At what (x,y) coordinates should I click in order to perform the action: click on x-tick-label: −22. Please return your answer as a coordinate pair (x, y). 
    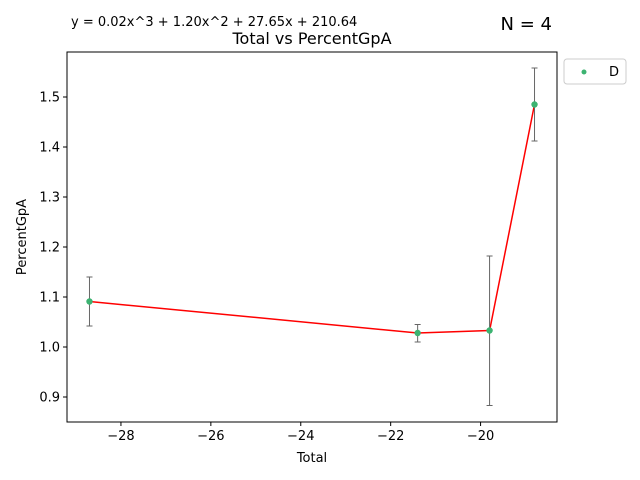
    Looking at the image, I should click on (390, 436).